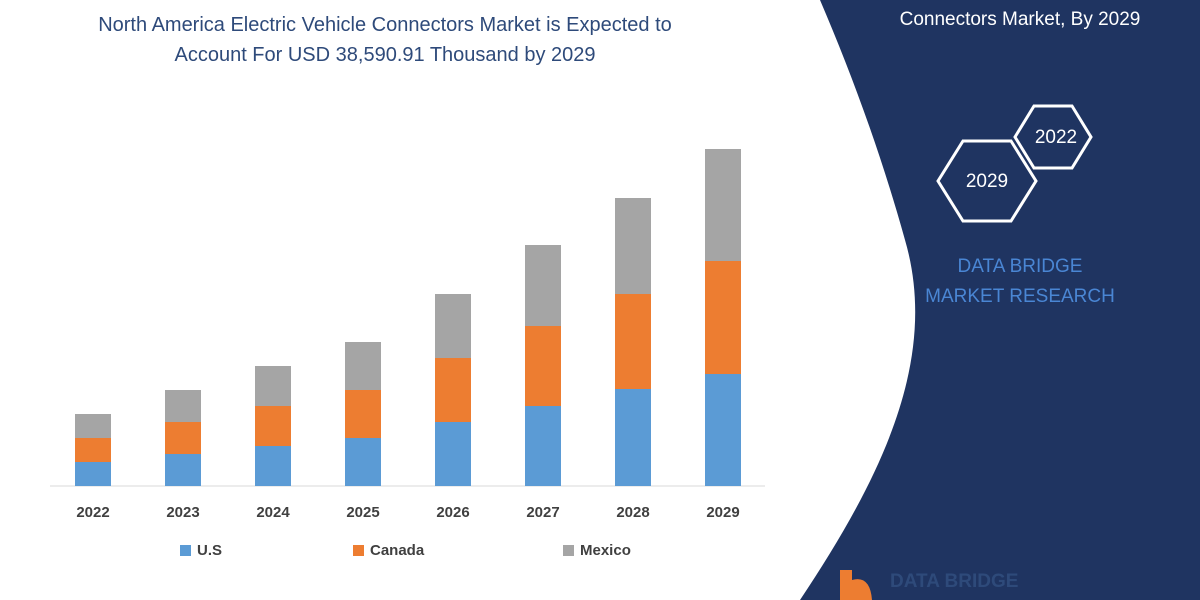  Describe the element at coordinates (1020, 19) in the screenshot. I see `panel-heading: Connectors Market, By 2029` at that location.